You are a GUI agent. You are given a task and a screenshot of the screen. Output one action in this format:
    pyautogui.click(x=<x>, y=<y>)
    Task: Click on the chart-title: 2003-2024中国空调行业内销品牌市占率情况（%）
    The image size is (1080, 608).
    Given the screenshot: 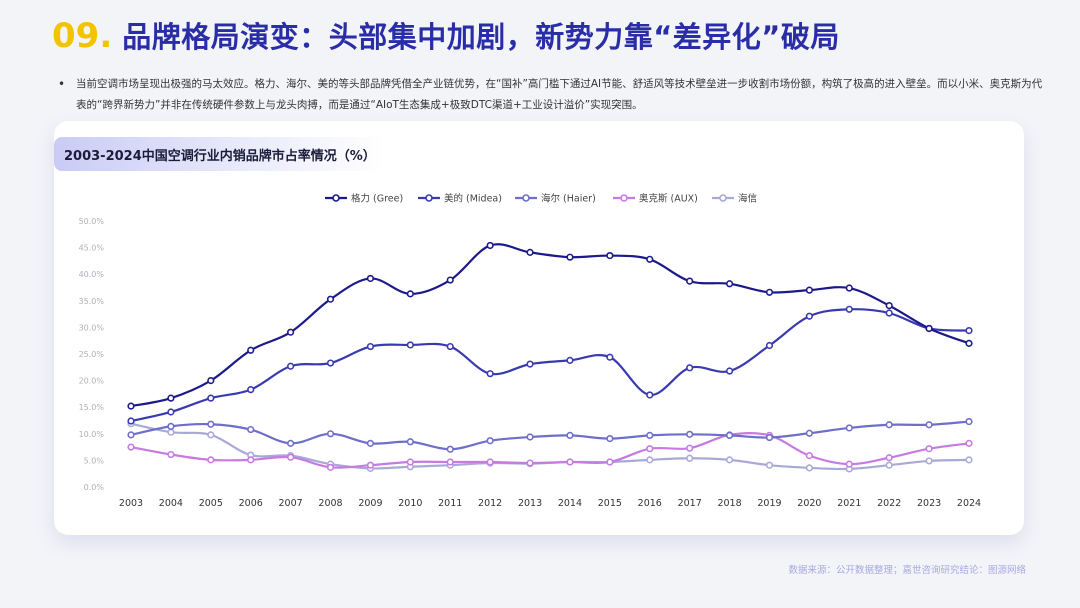 What is the action you would take?
    pyautogui.click(x=220, y=156)
    